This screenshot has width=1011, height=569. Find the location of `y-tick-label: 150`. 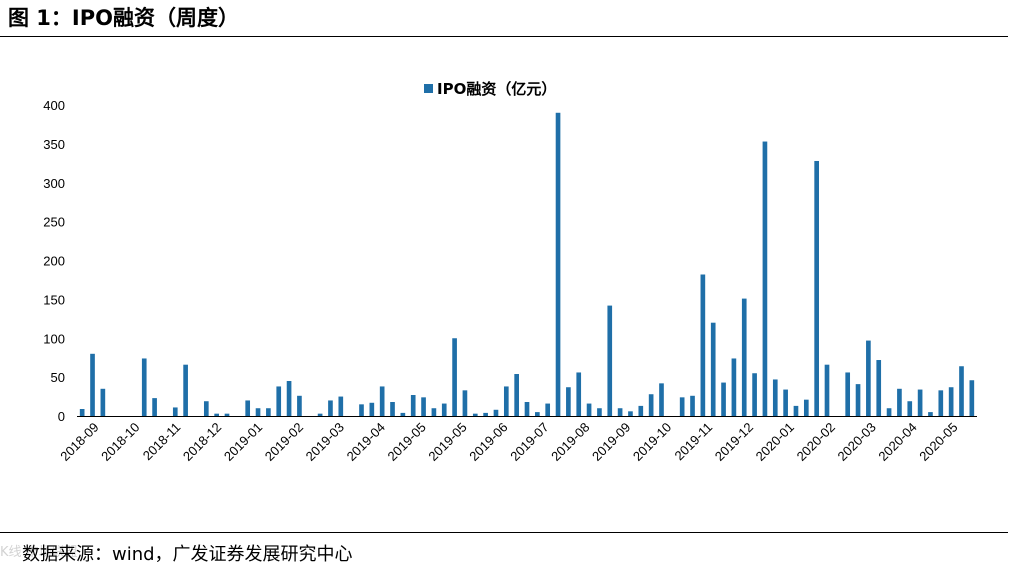

y-tick-label: 150 is located at coordinates (54, 299).